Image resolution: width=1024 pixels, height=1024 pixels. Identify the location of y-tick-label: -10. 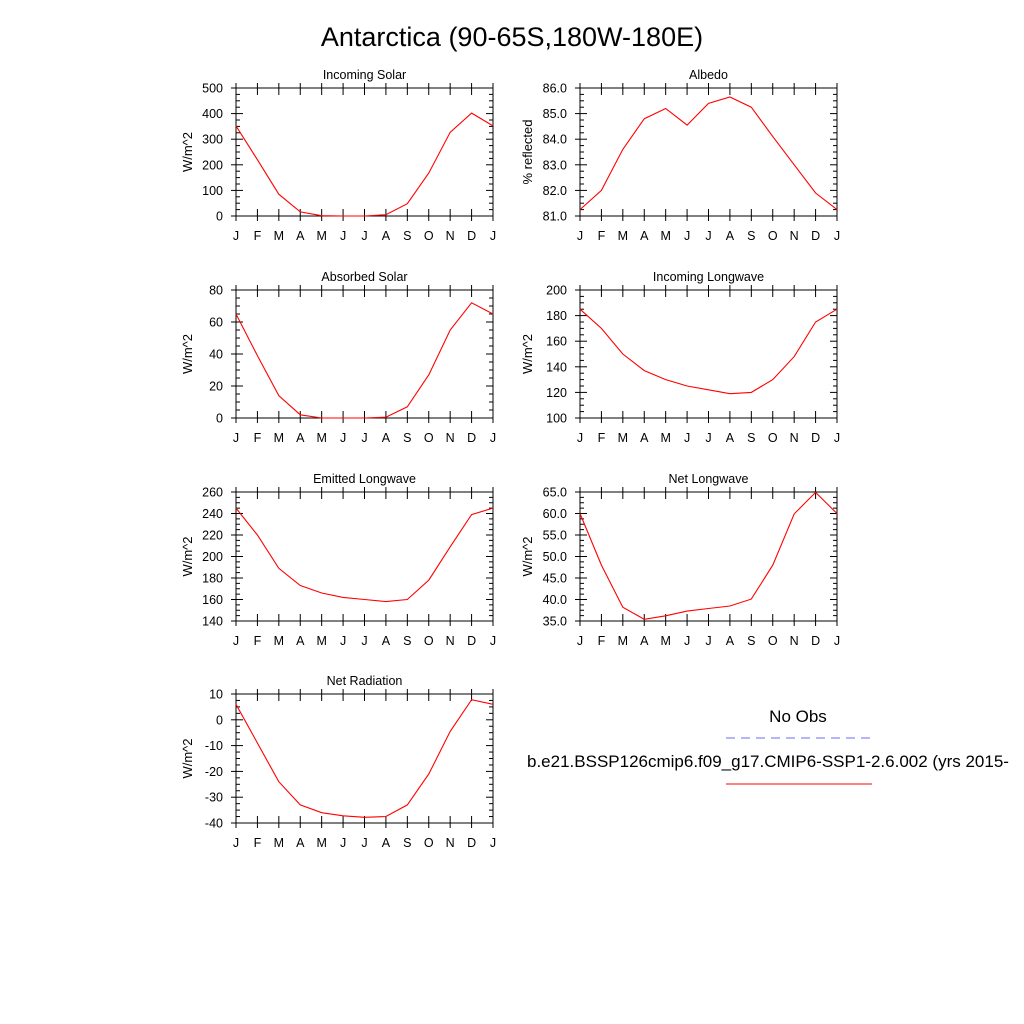
(214, 746).